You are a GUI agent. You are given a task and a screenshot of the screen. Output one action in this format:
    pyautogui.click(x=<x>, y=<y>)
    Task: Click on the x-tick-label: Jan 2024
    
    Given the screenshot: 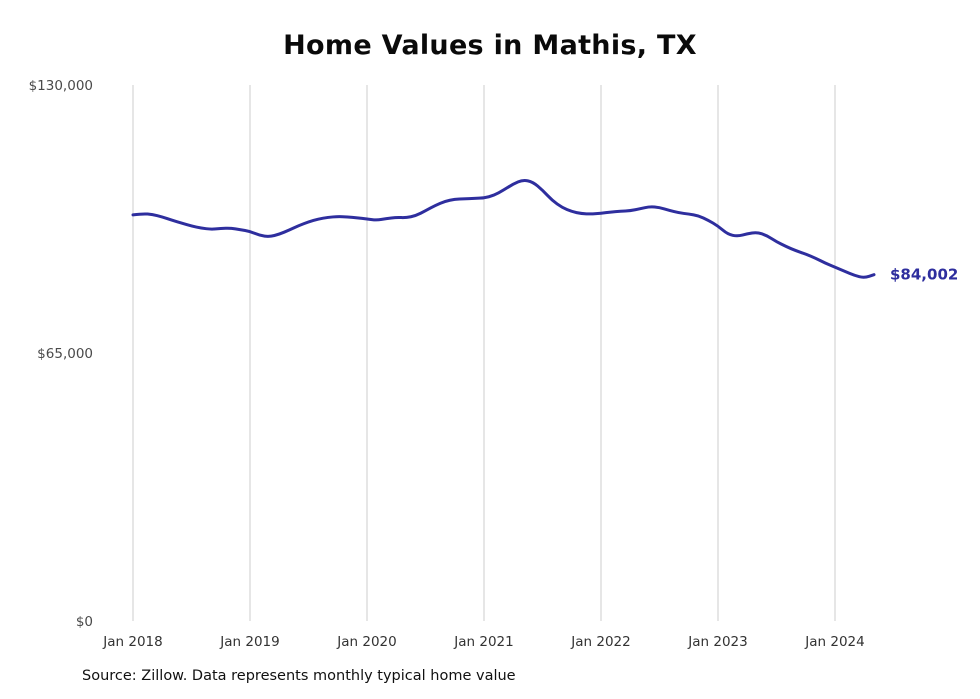 What is the action you would take?
    pyautogui.click(x=834, y=642)
    